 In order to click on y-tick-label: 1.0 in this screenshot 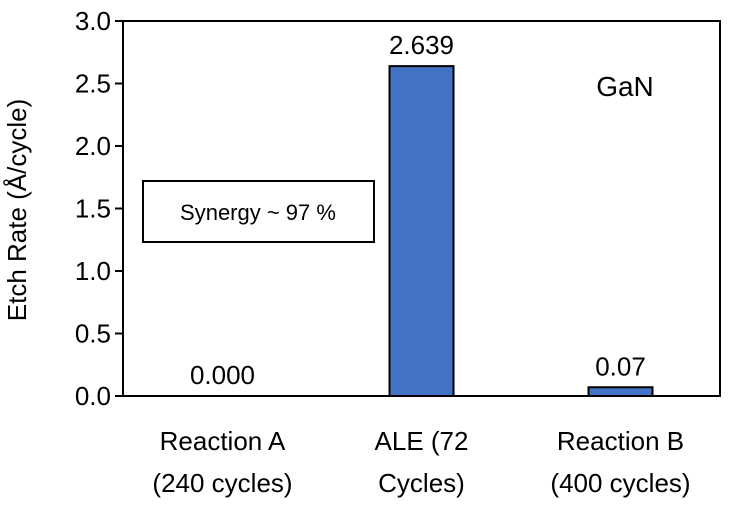, I will do `click(93, 271)`.